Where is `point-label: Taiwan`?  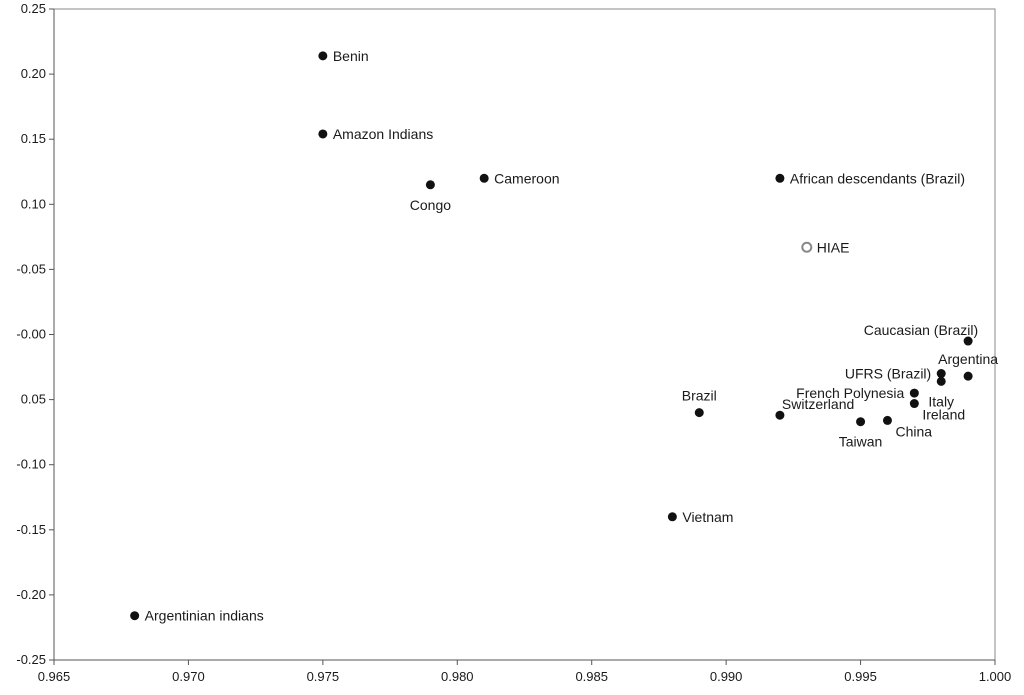
point-label: Taiwan is located at coordinates (861, 442).